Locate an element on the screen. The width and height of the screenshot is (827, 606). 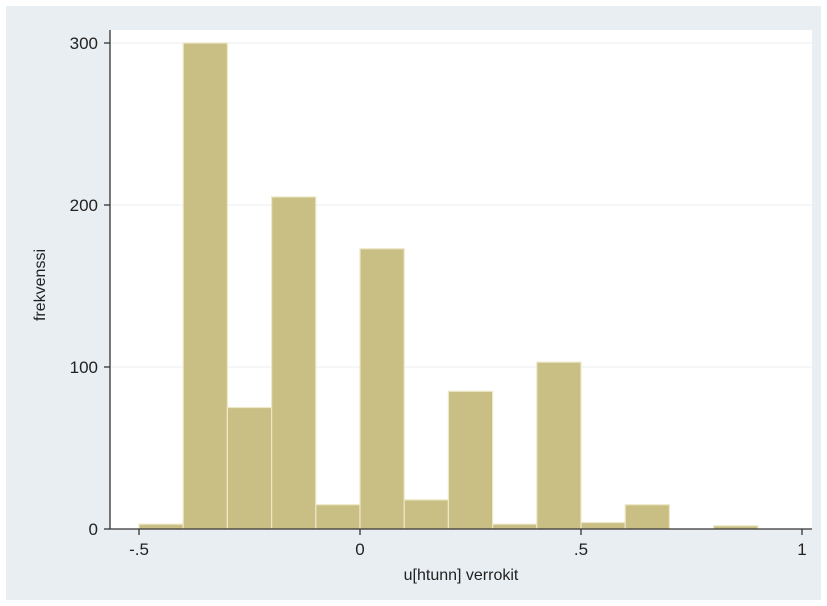
x-axis-title: u[htunn] verrokit is located at coordinates (461, 575).